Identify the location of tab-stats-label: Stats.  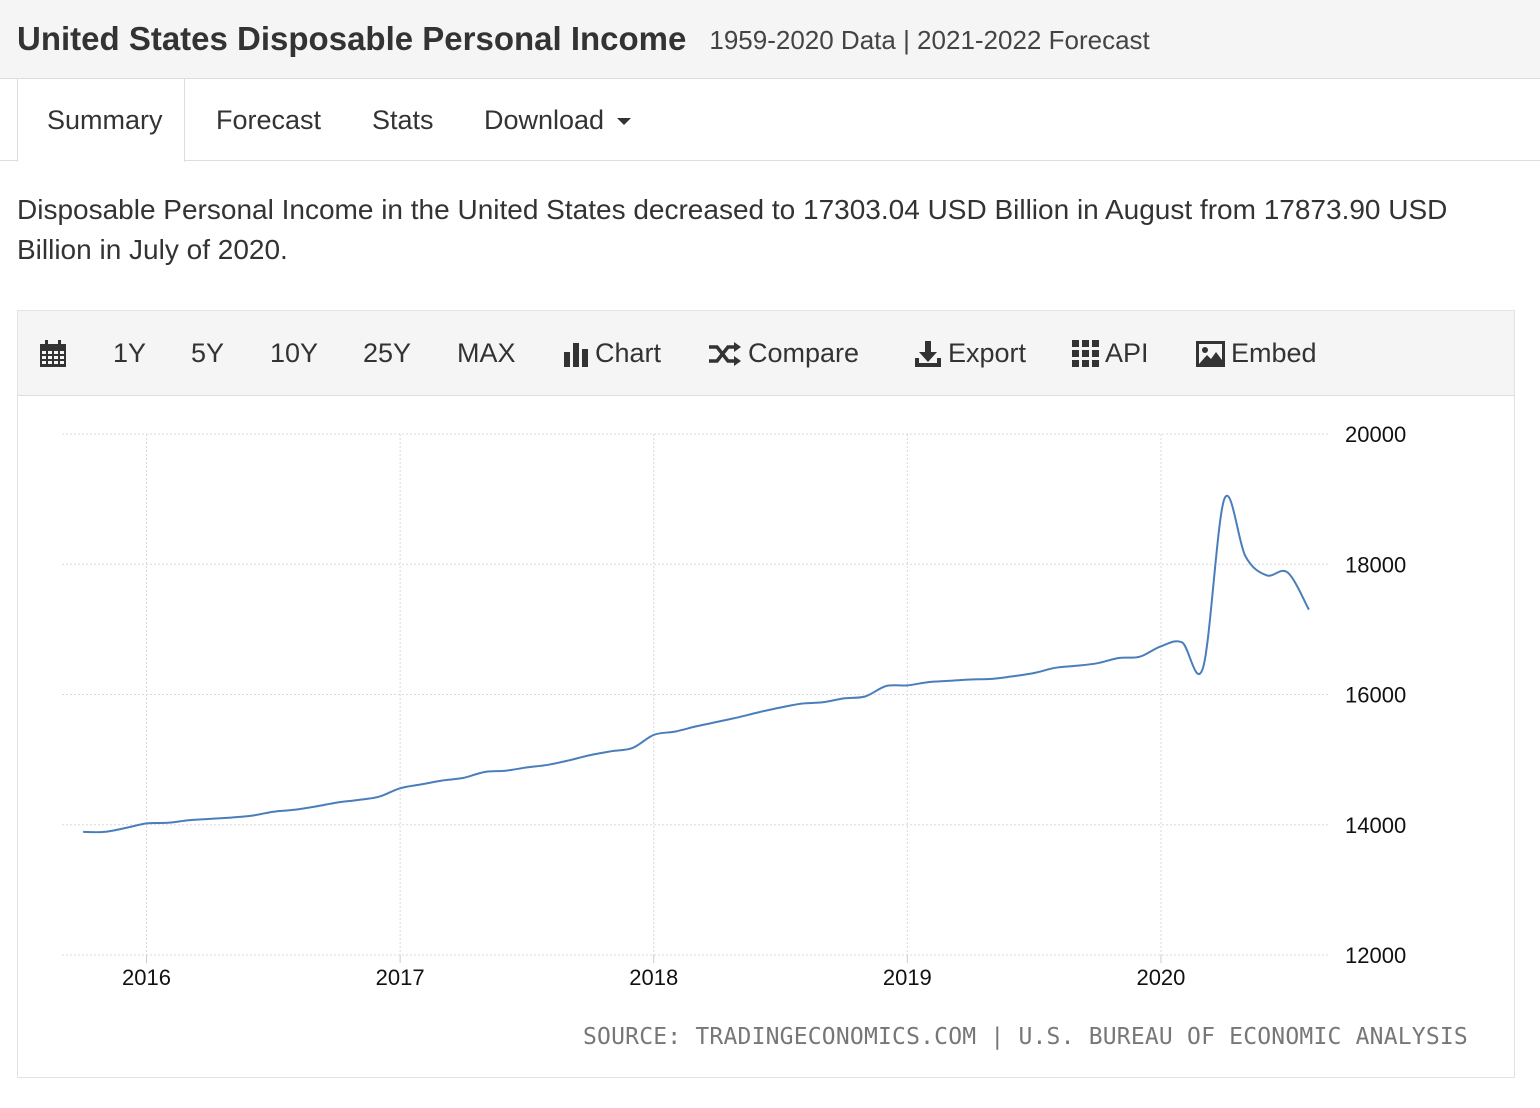
(403, 119).